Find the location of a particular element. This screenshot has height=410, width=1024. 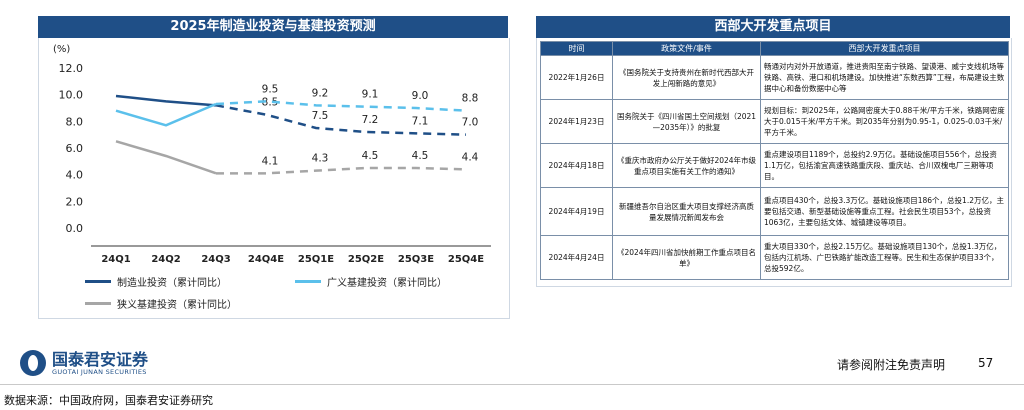

legend-label-narrow-infra: 狭义基建投资（累计同比） is located at coordinates (177, 305).